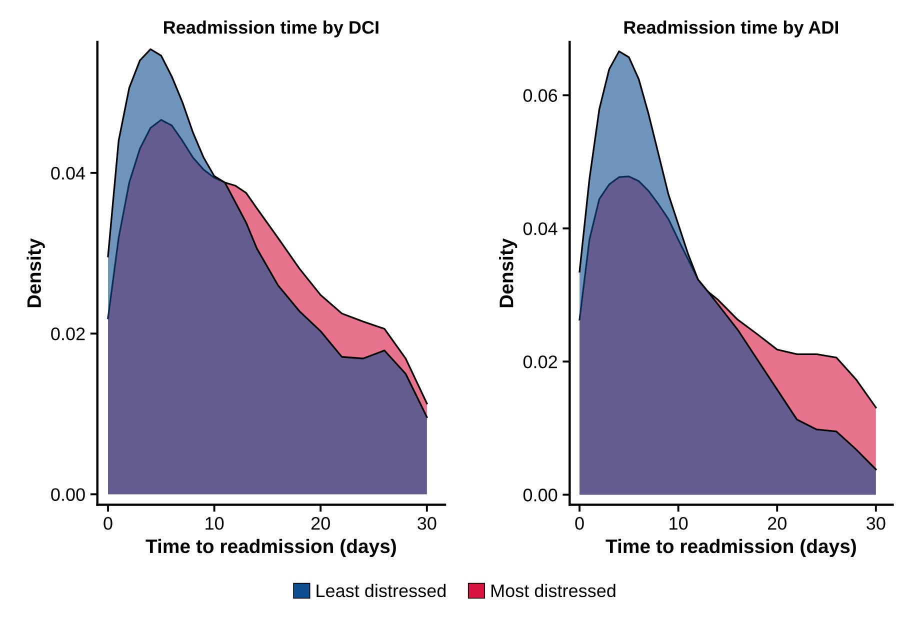  What do you see at coordinates (731, 29) in the screenshot?
I see `chart-title: Readmission time by ADI` at bounding box center [731, 29].